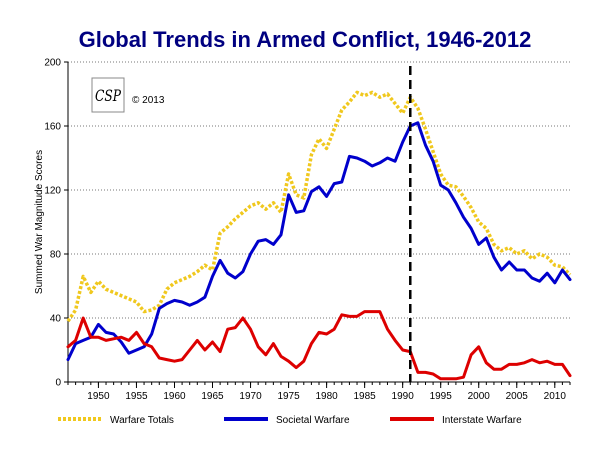  What do you see at coordinates (52, 63) in the screenshot?
I see `y-tick-label: 200` at bounding box center [52, 63].